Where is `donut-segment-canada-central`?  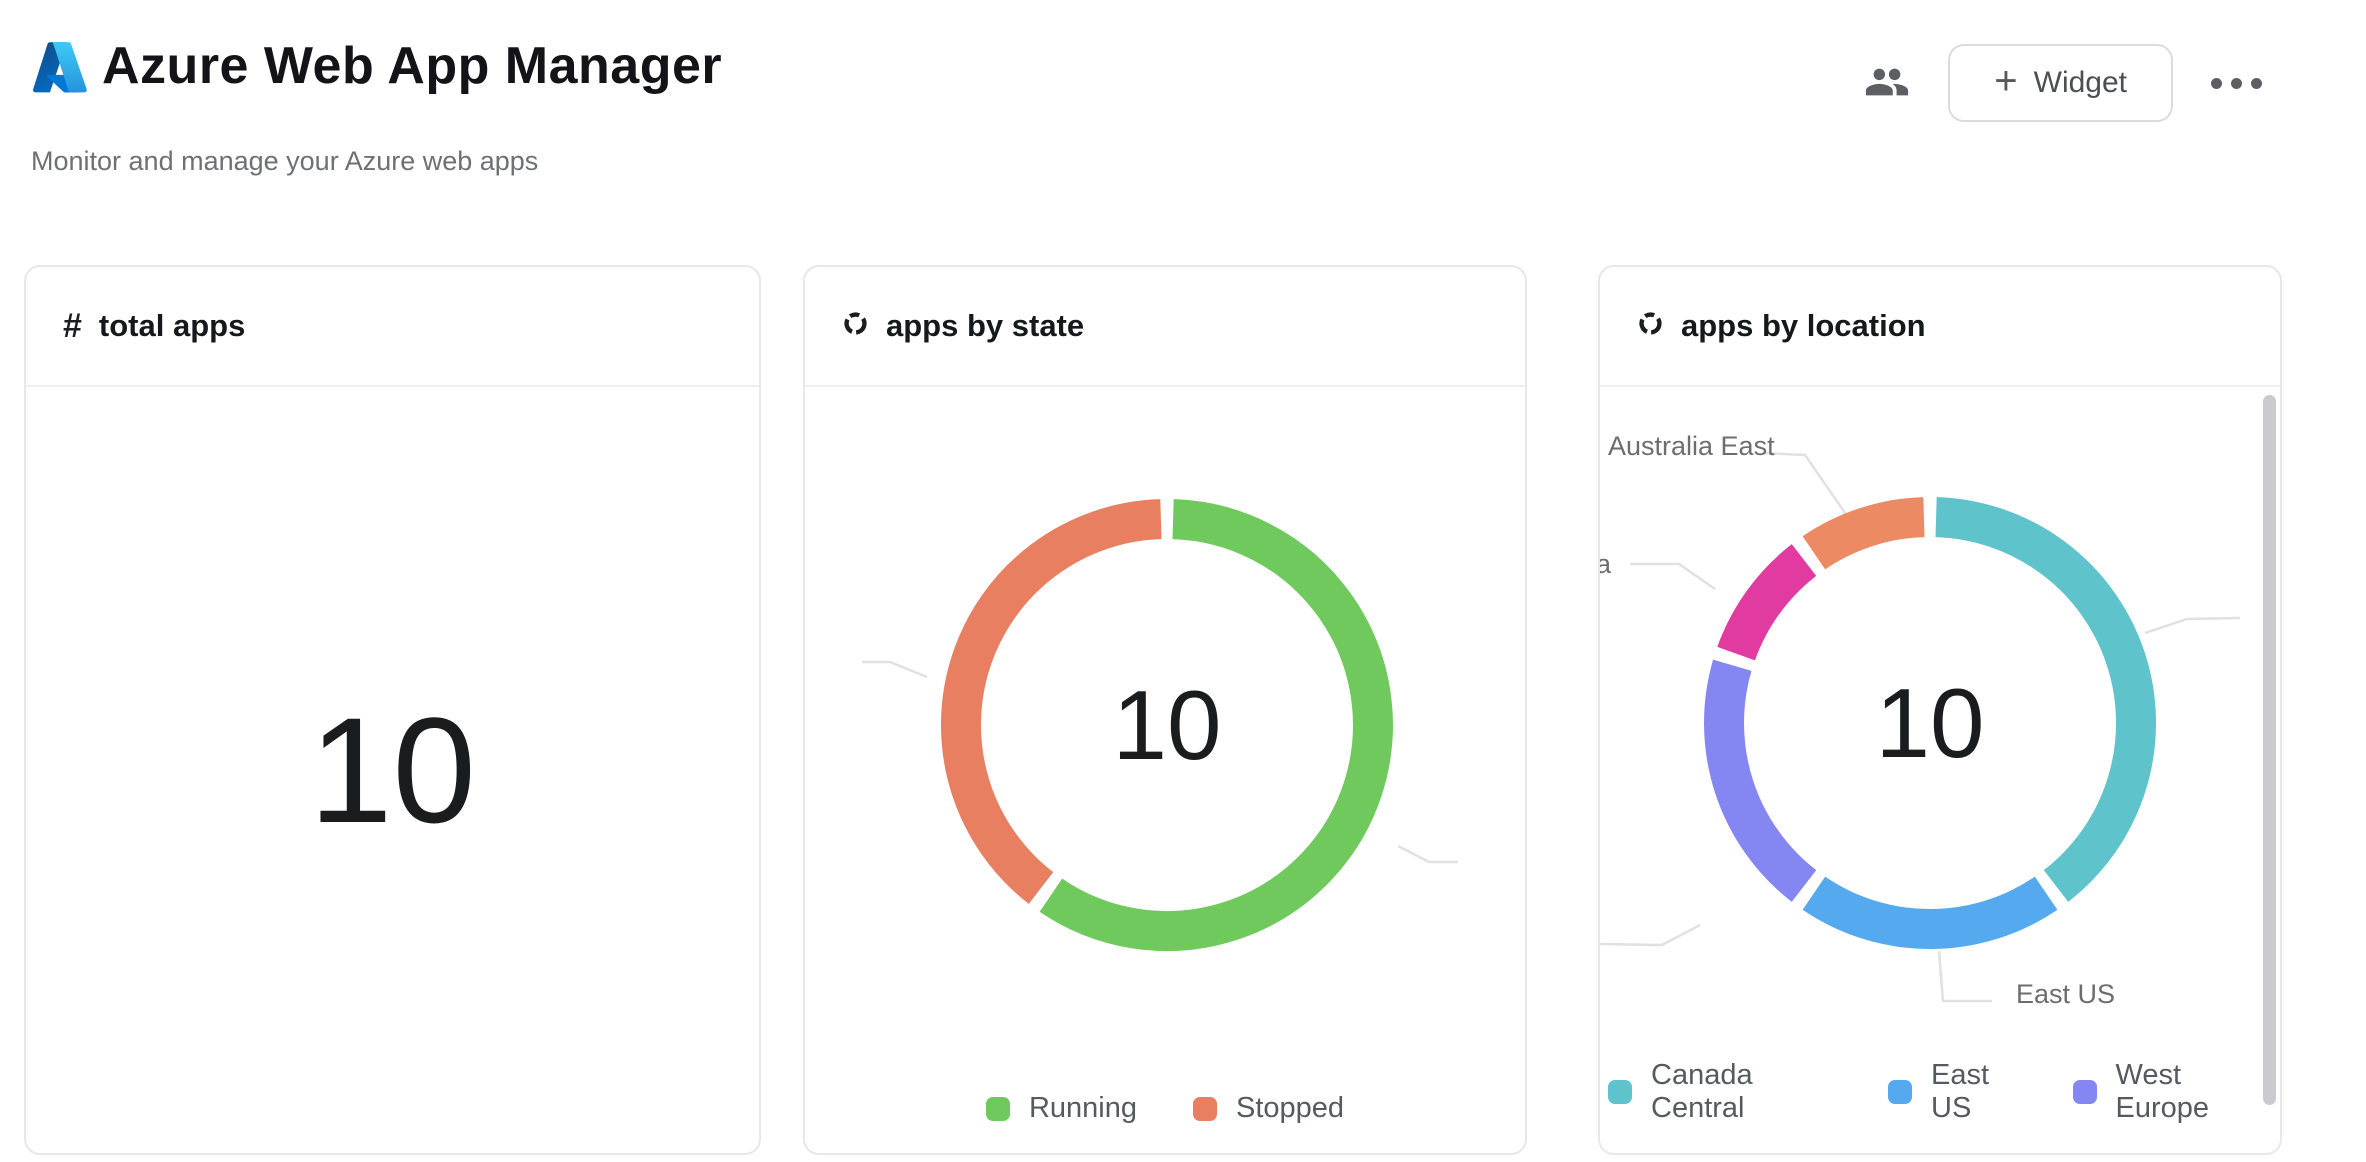
donut-segment-canada-central is located at coordinates (2046, 699).